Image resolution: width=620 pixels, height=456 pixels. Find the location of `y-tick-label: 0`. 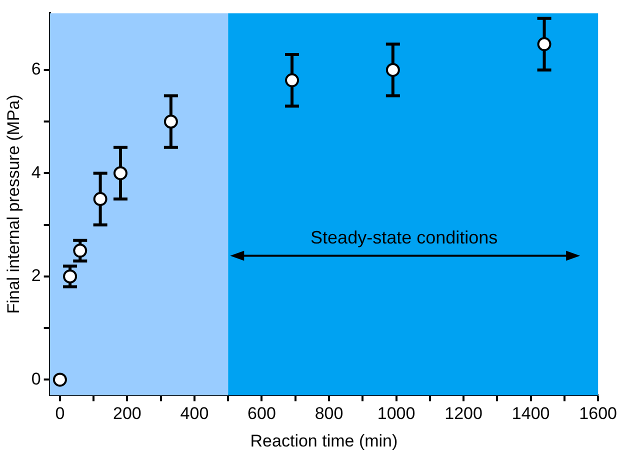

y-tick-label: 0 is located at coordinates (36, 378).